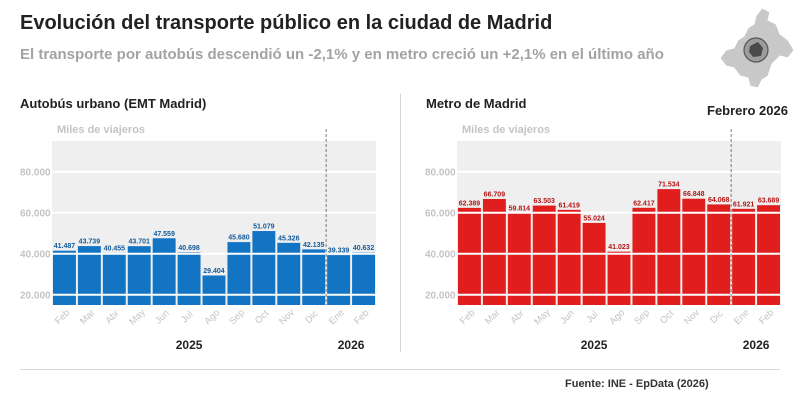 The image size is (800, 409). I want to click on metro-x-tick-label: Mar, so click(492, 317).